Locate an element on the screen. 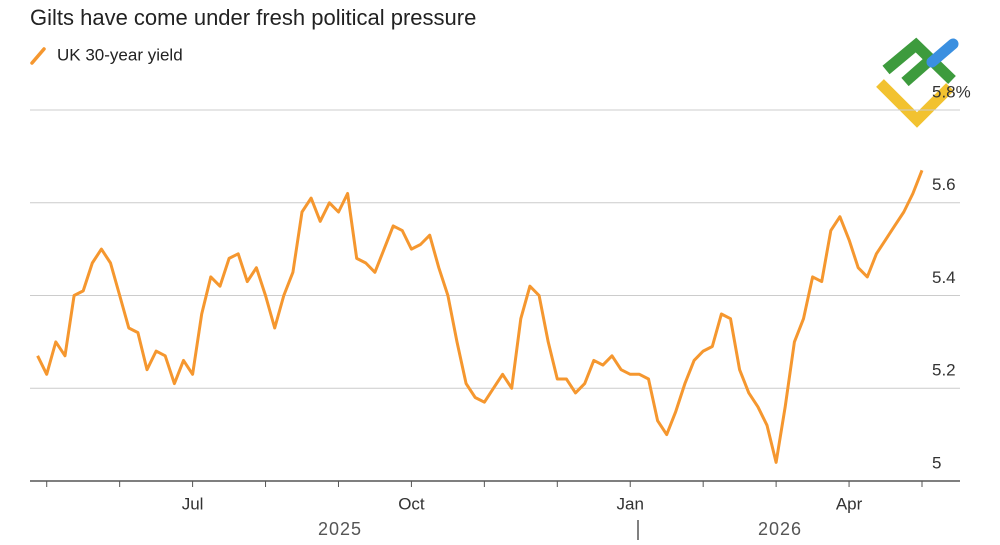 The height and width of the screenshot is (545, 1000). logo is located at coordinates (917, 82).